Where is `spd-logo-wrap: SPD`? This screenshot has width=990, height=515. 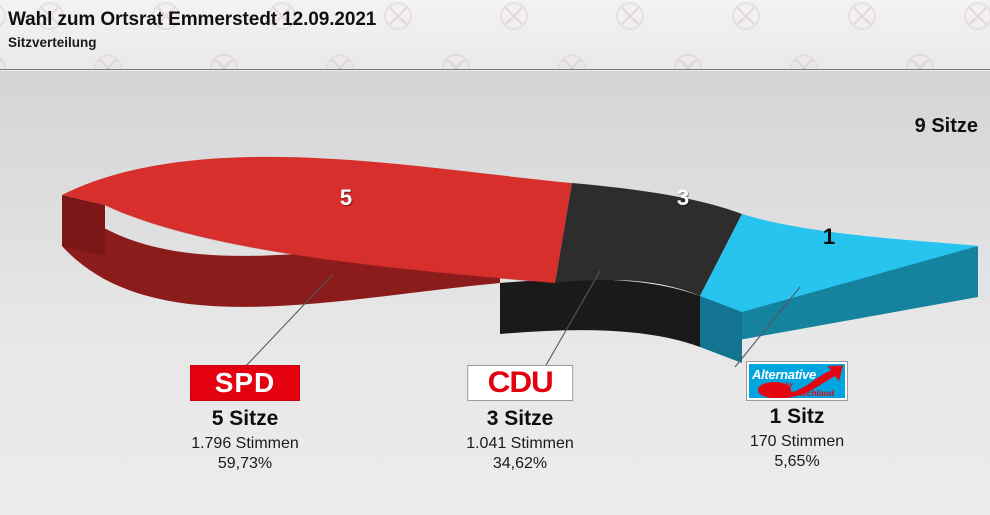
spd-logo-wrap: SPD is located at coordinates (245, 383).